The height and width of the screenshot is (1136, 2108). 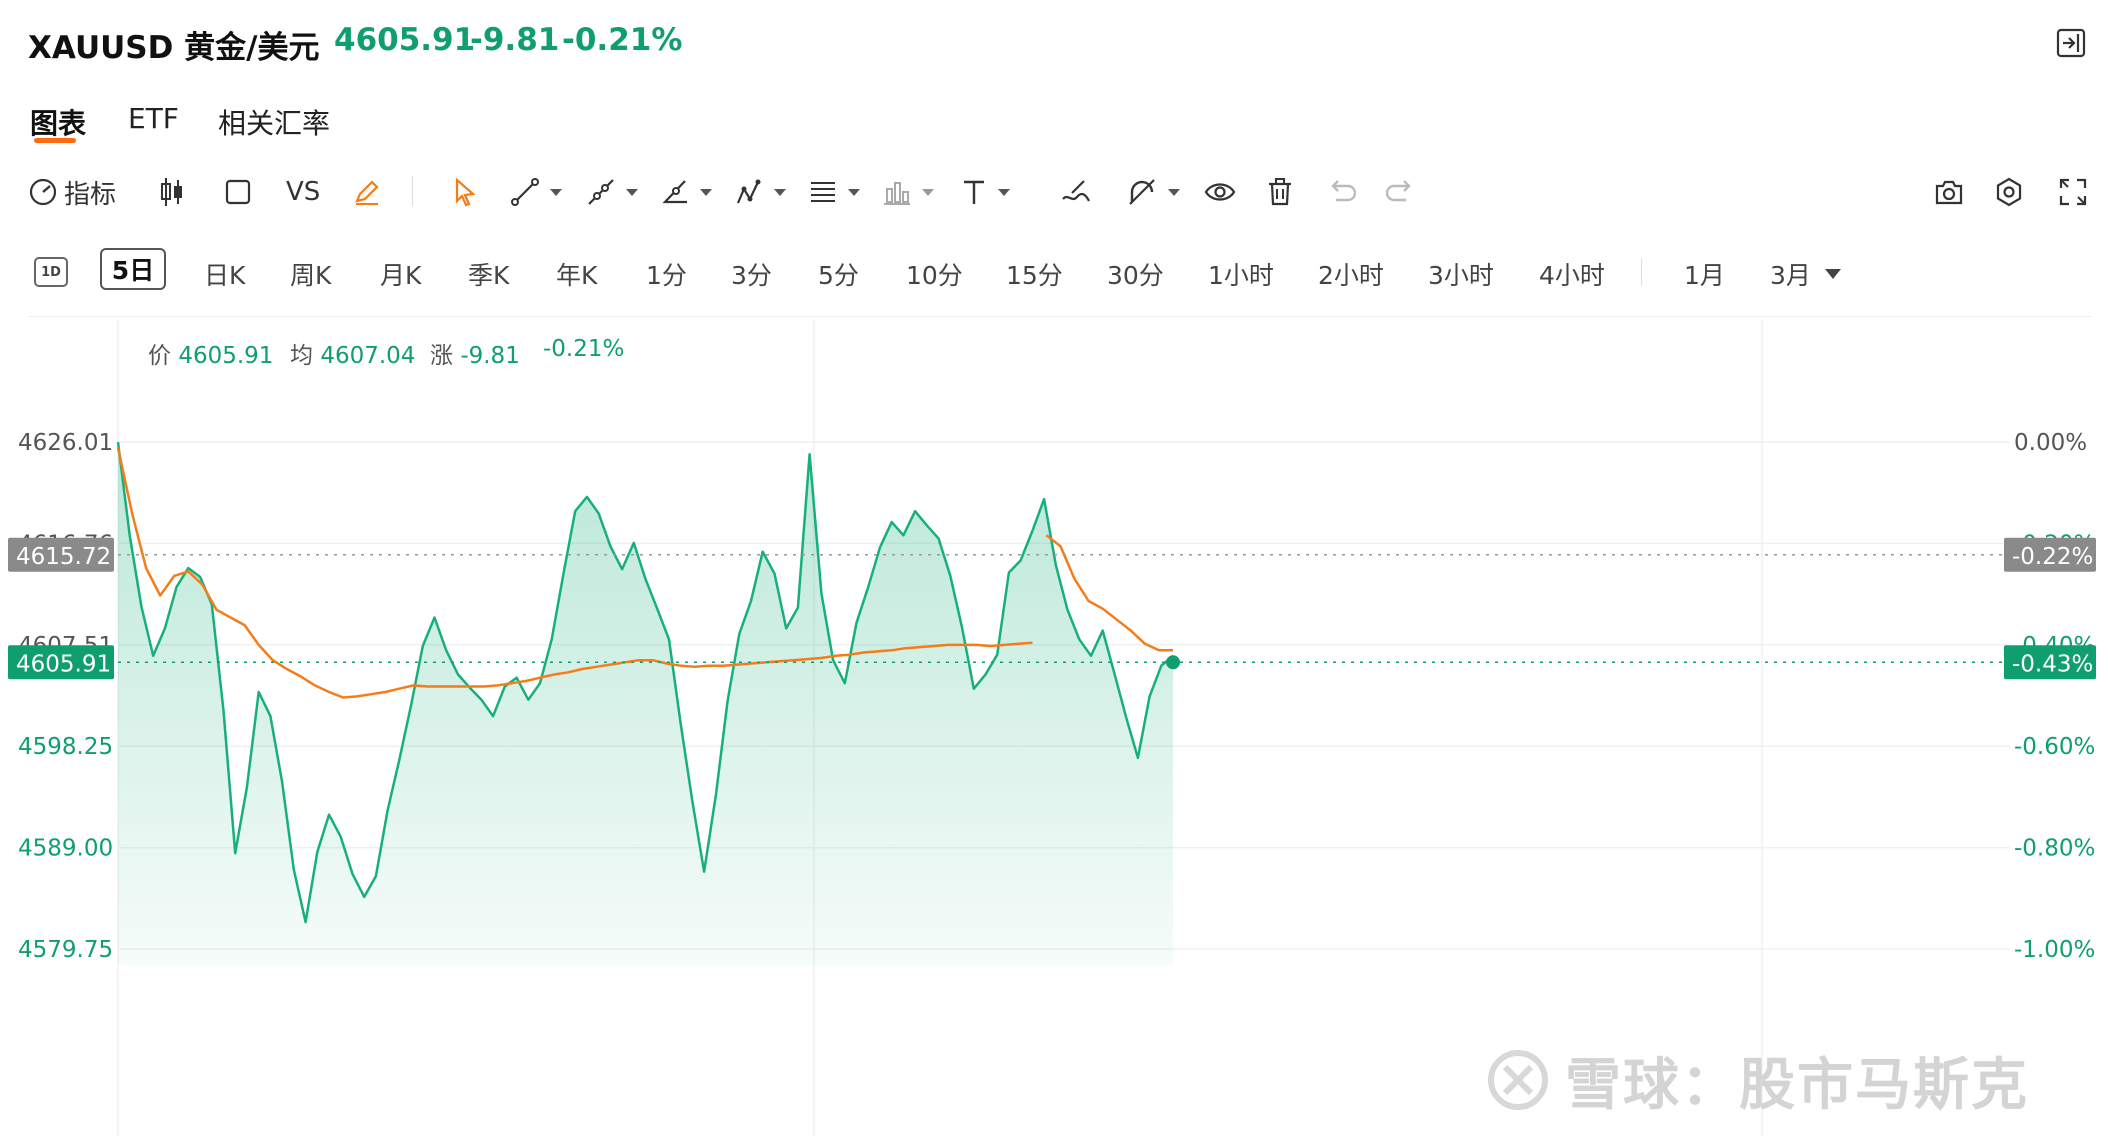 What do you see at coordinates (2073, 192) in the screenshot?
I see `fullscreen-icon` at bounding box center [2073, 192].